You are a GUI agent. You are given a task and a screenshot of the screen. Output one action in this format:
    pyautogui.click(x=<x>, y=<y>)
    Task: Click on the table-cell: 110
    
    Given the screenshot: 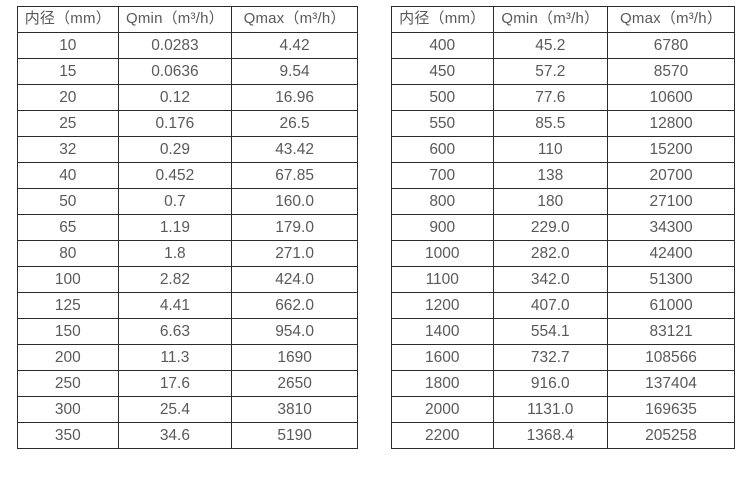 What is the action you would take?
    pyautogui.click(x=550, y=149)
    